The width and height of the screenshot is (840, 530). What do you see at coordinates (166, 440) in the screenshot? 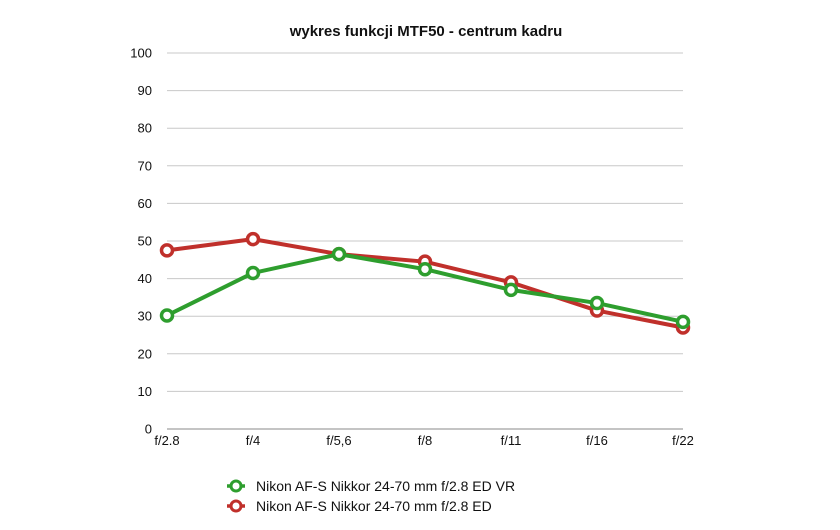
I see `x-tick-label: f/2.8` at bounding box center [166, 440].